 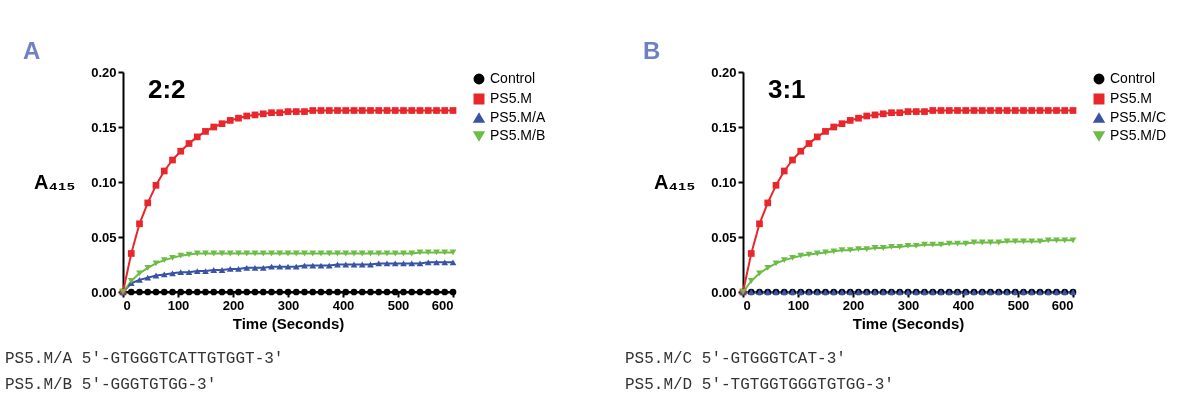 I want to click on annotation: 3:1, so click(x=787, y=89).